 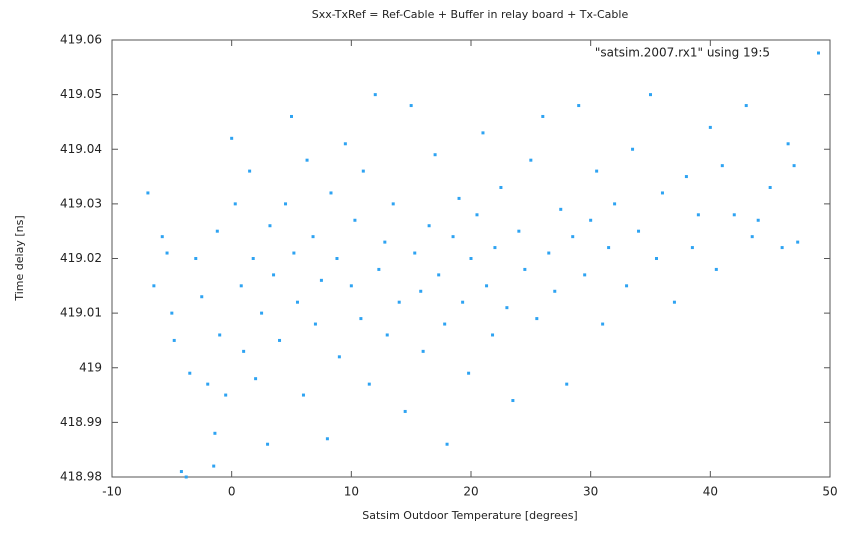 What do you see at coordinates (81, 203) in the screenshot?
I see `y-tick-label: 419.03` at bounding box center [81, 203].